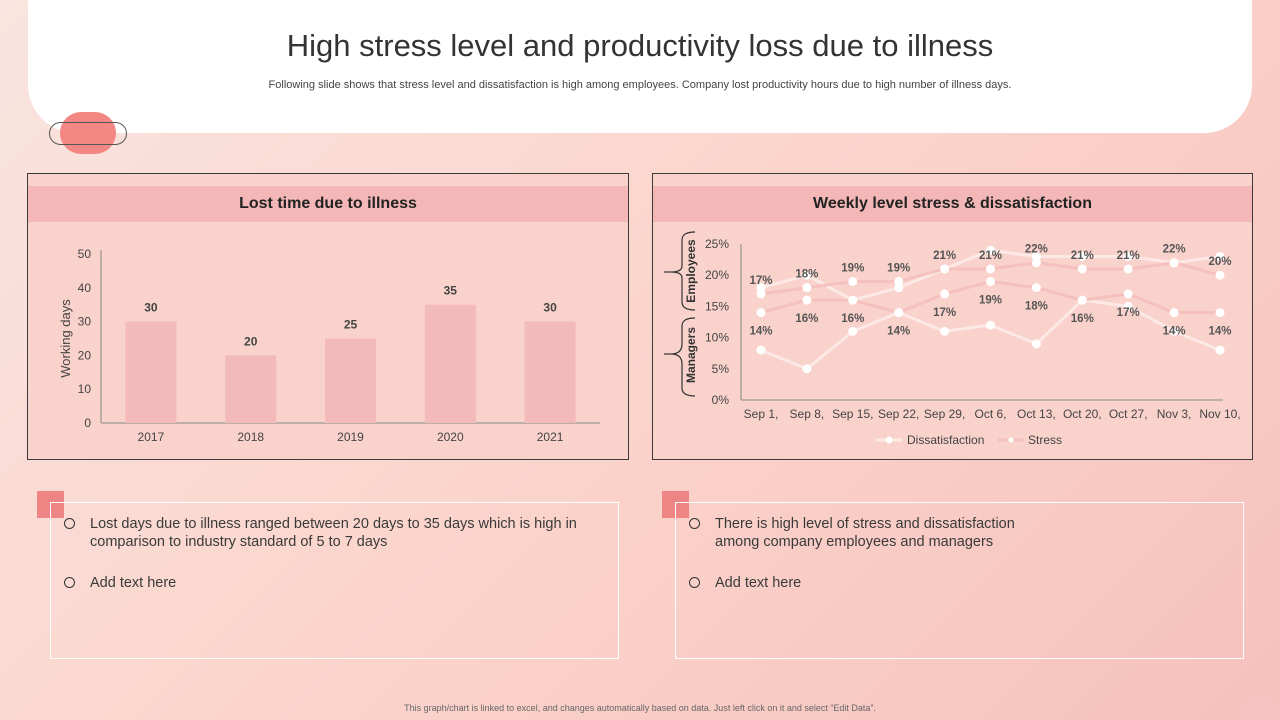 The image size is (1280, 720). Describe the element at coordinates (1011, 440) in the screenshot. I see `legend-stress-marker` at that location.